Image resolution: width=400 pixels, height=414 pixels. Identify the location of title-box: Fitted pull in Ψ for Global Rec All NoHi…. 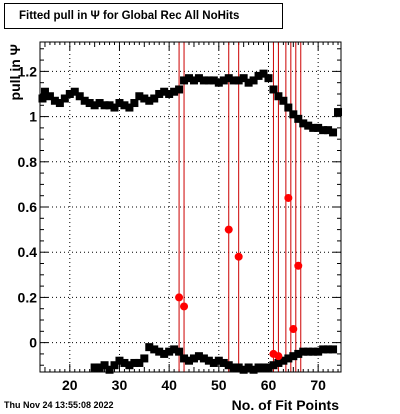
(143, 16).